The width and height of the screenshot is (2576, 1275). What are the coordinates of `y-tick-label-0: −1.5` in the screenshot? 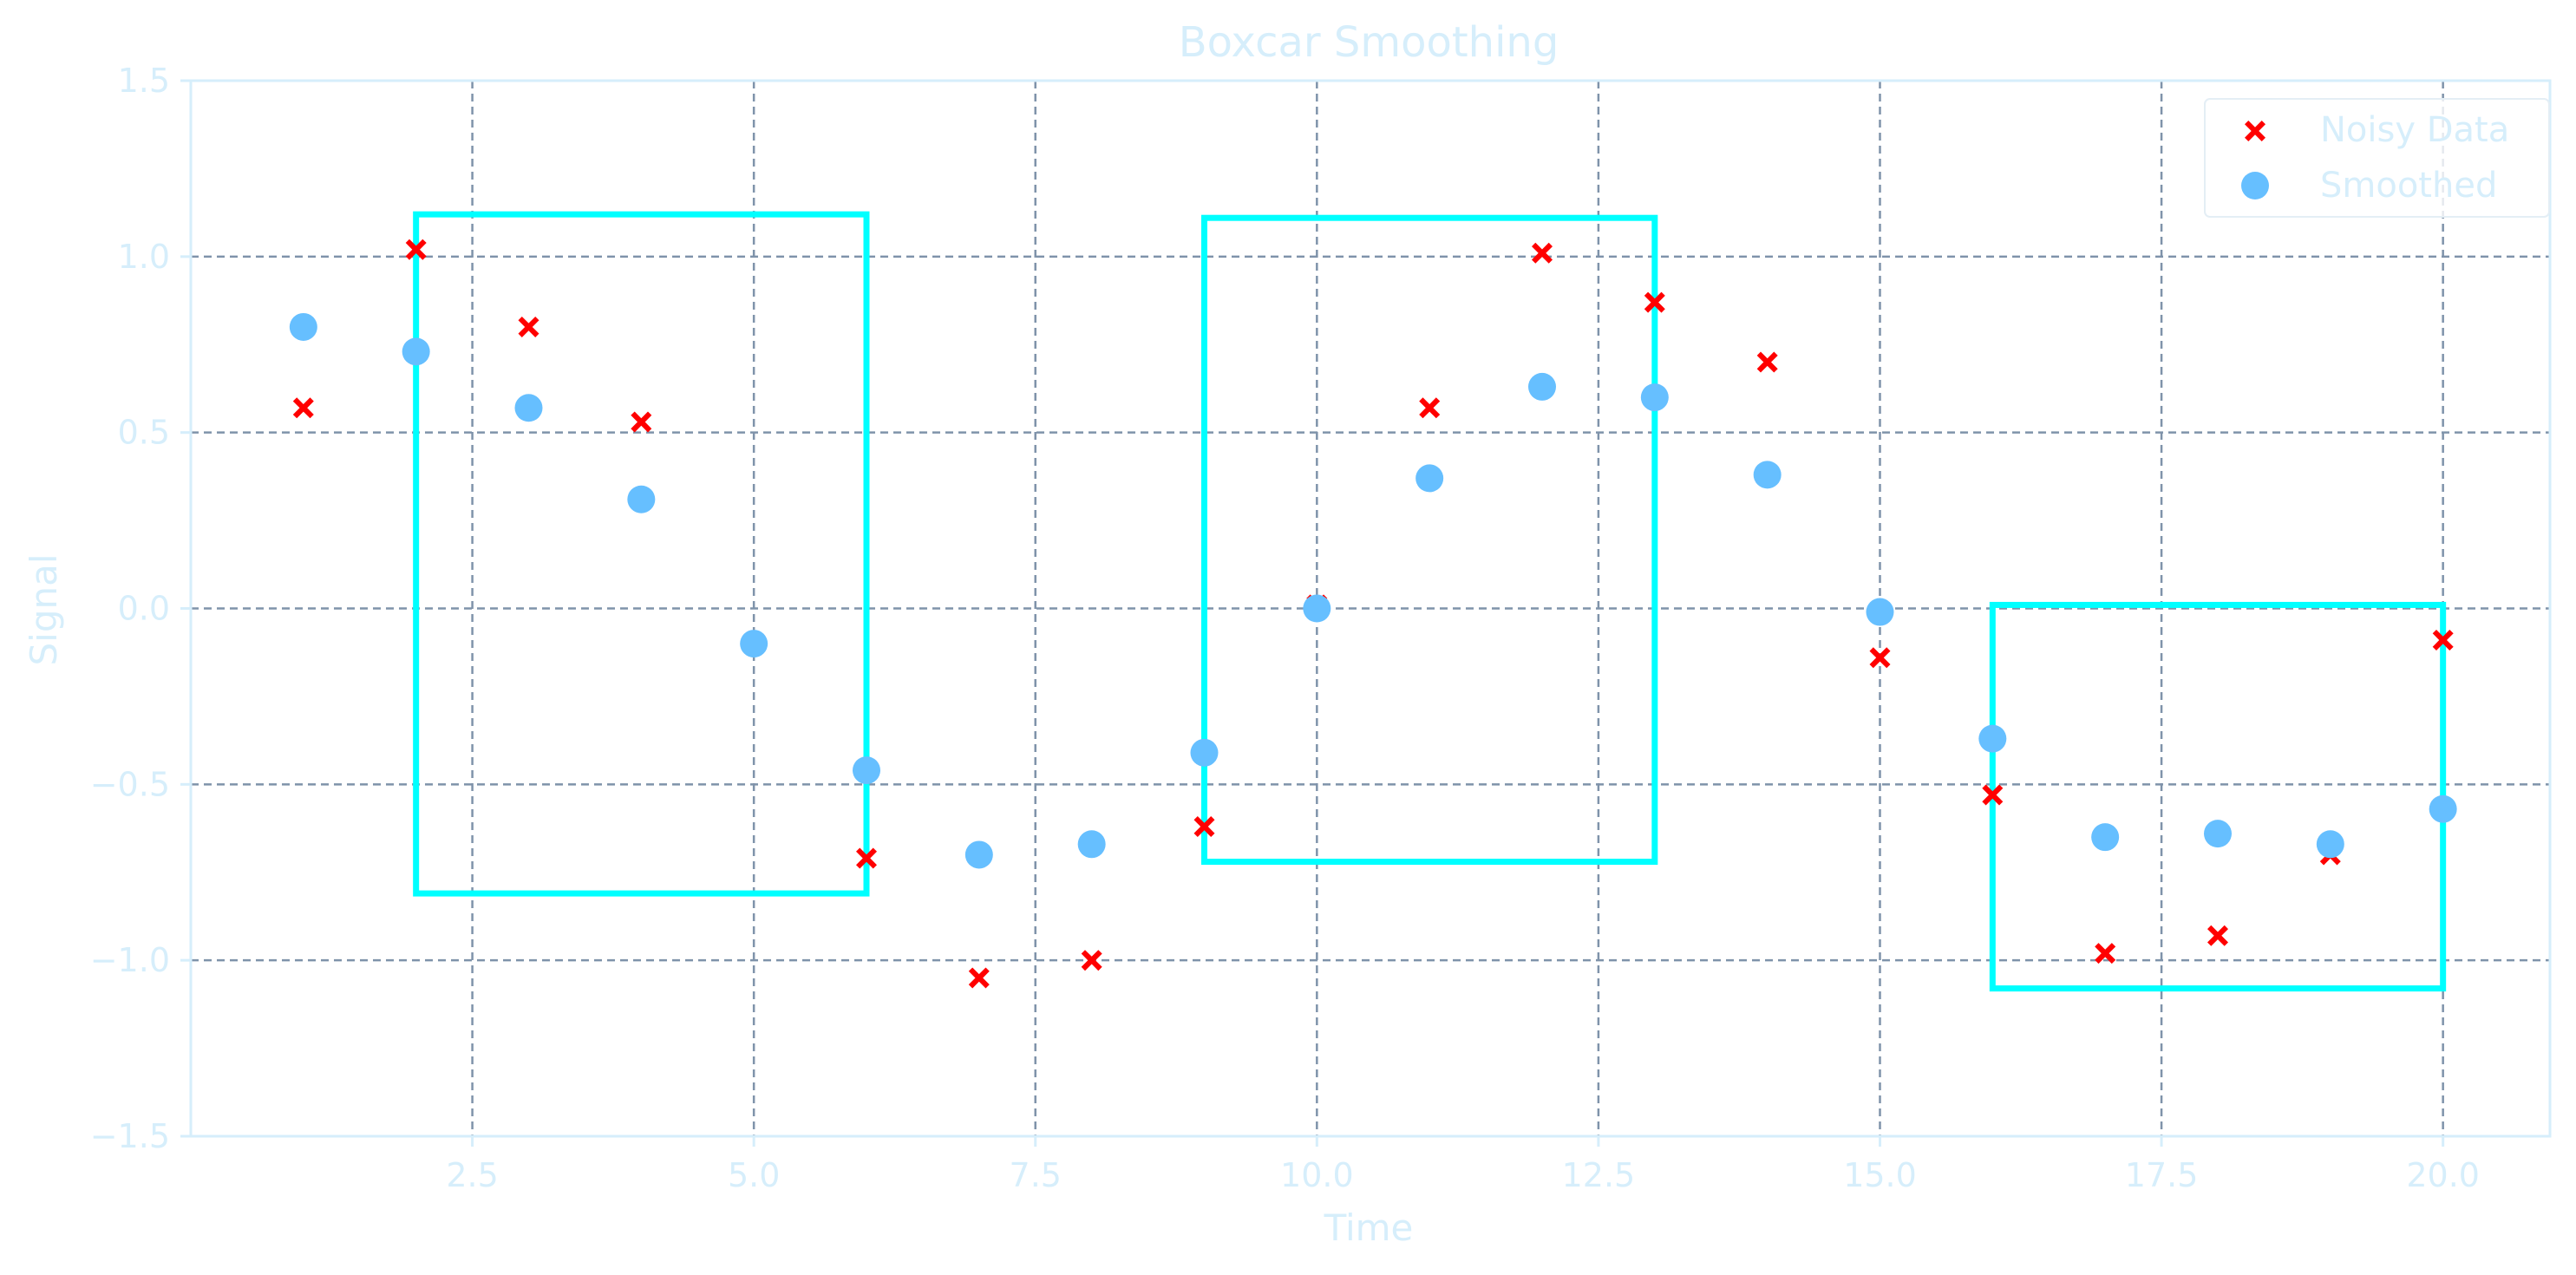 It's located at (130, 1136).